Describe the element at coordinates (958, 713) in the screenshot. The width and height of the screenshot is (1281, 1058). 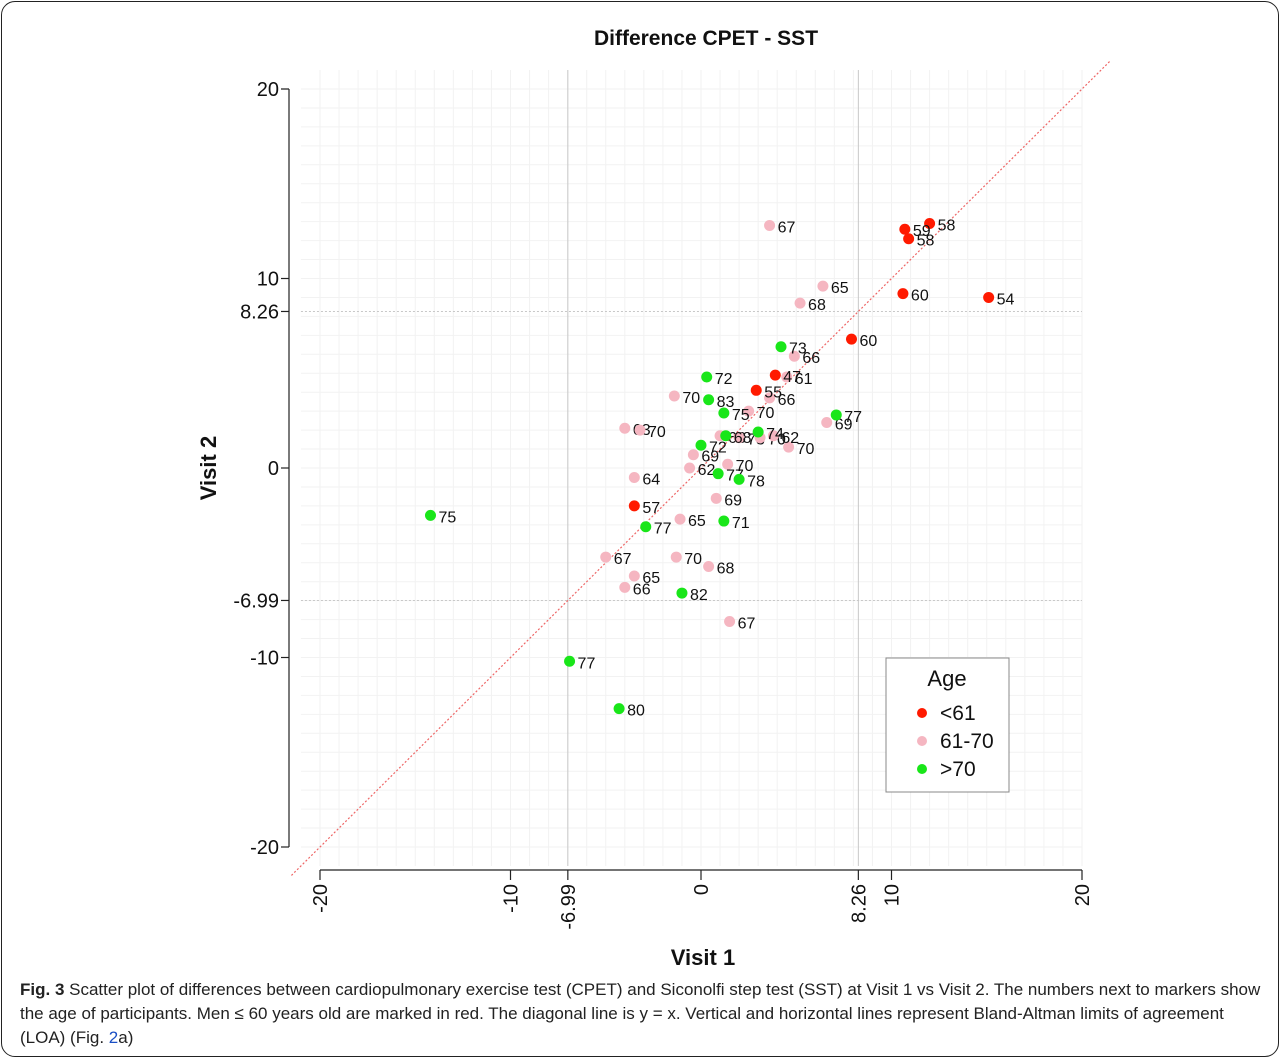
I see `legend-label: <61` at that location.